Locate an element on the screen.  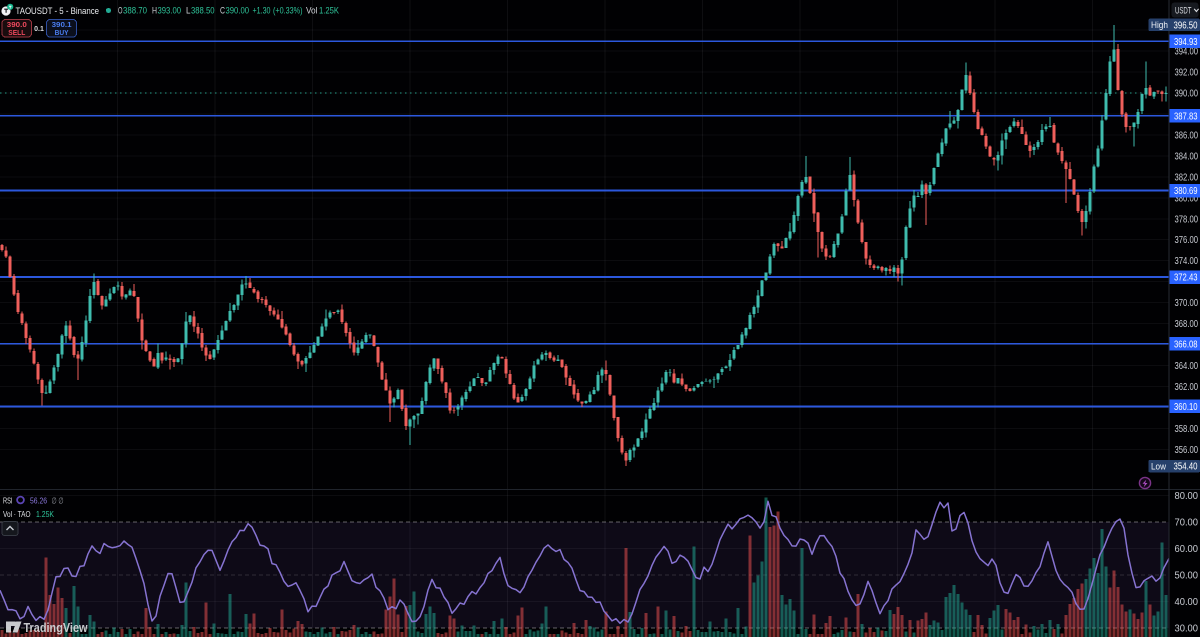
svg-text: 70.00 is located at coordinates (1187, 523).